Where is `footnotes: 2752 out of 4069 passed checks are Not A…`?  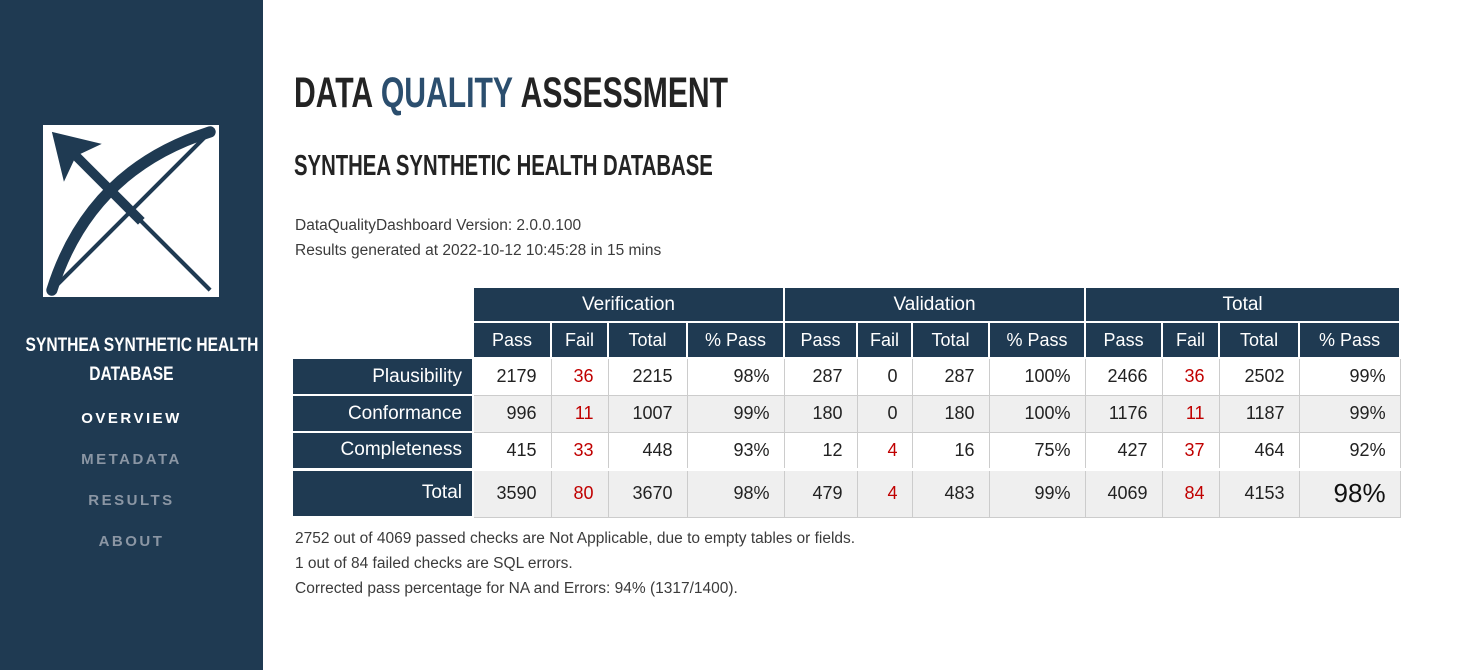
footnotes: 2752 out of 4069 passed checks are Not A… is located at coordinates (575, 563).